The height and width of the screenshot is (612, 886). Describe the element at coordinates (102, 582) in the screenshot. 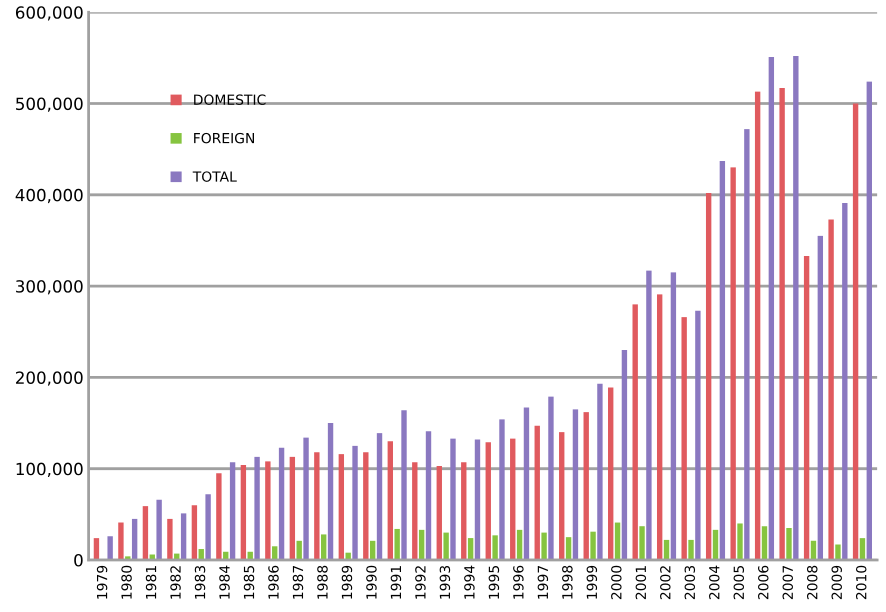

I see `x-tick-label: 1979` at that location.